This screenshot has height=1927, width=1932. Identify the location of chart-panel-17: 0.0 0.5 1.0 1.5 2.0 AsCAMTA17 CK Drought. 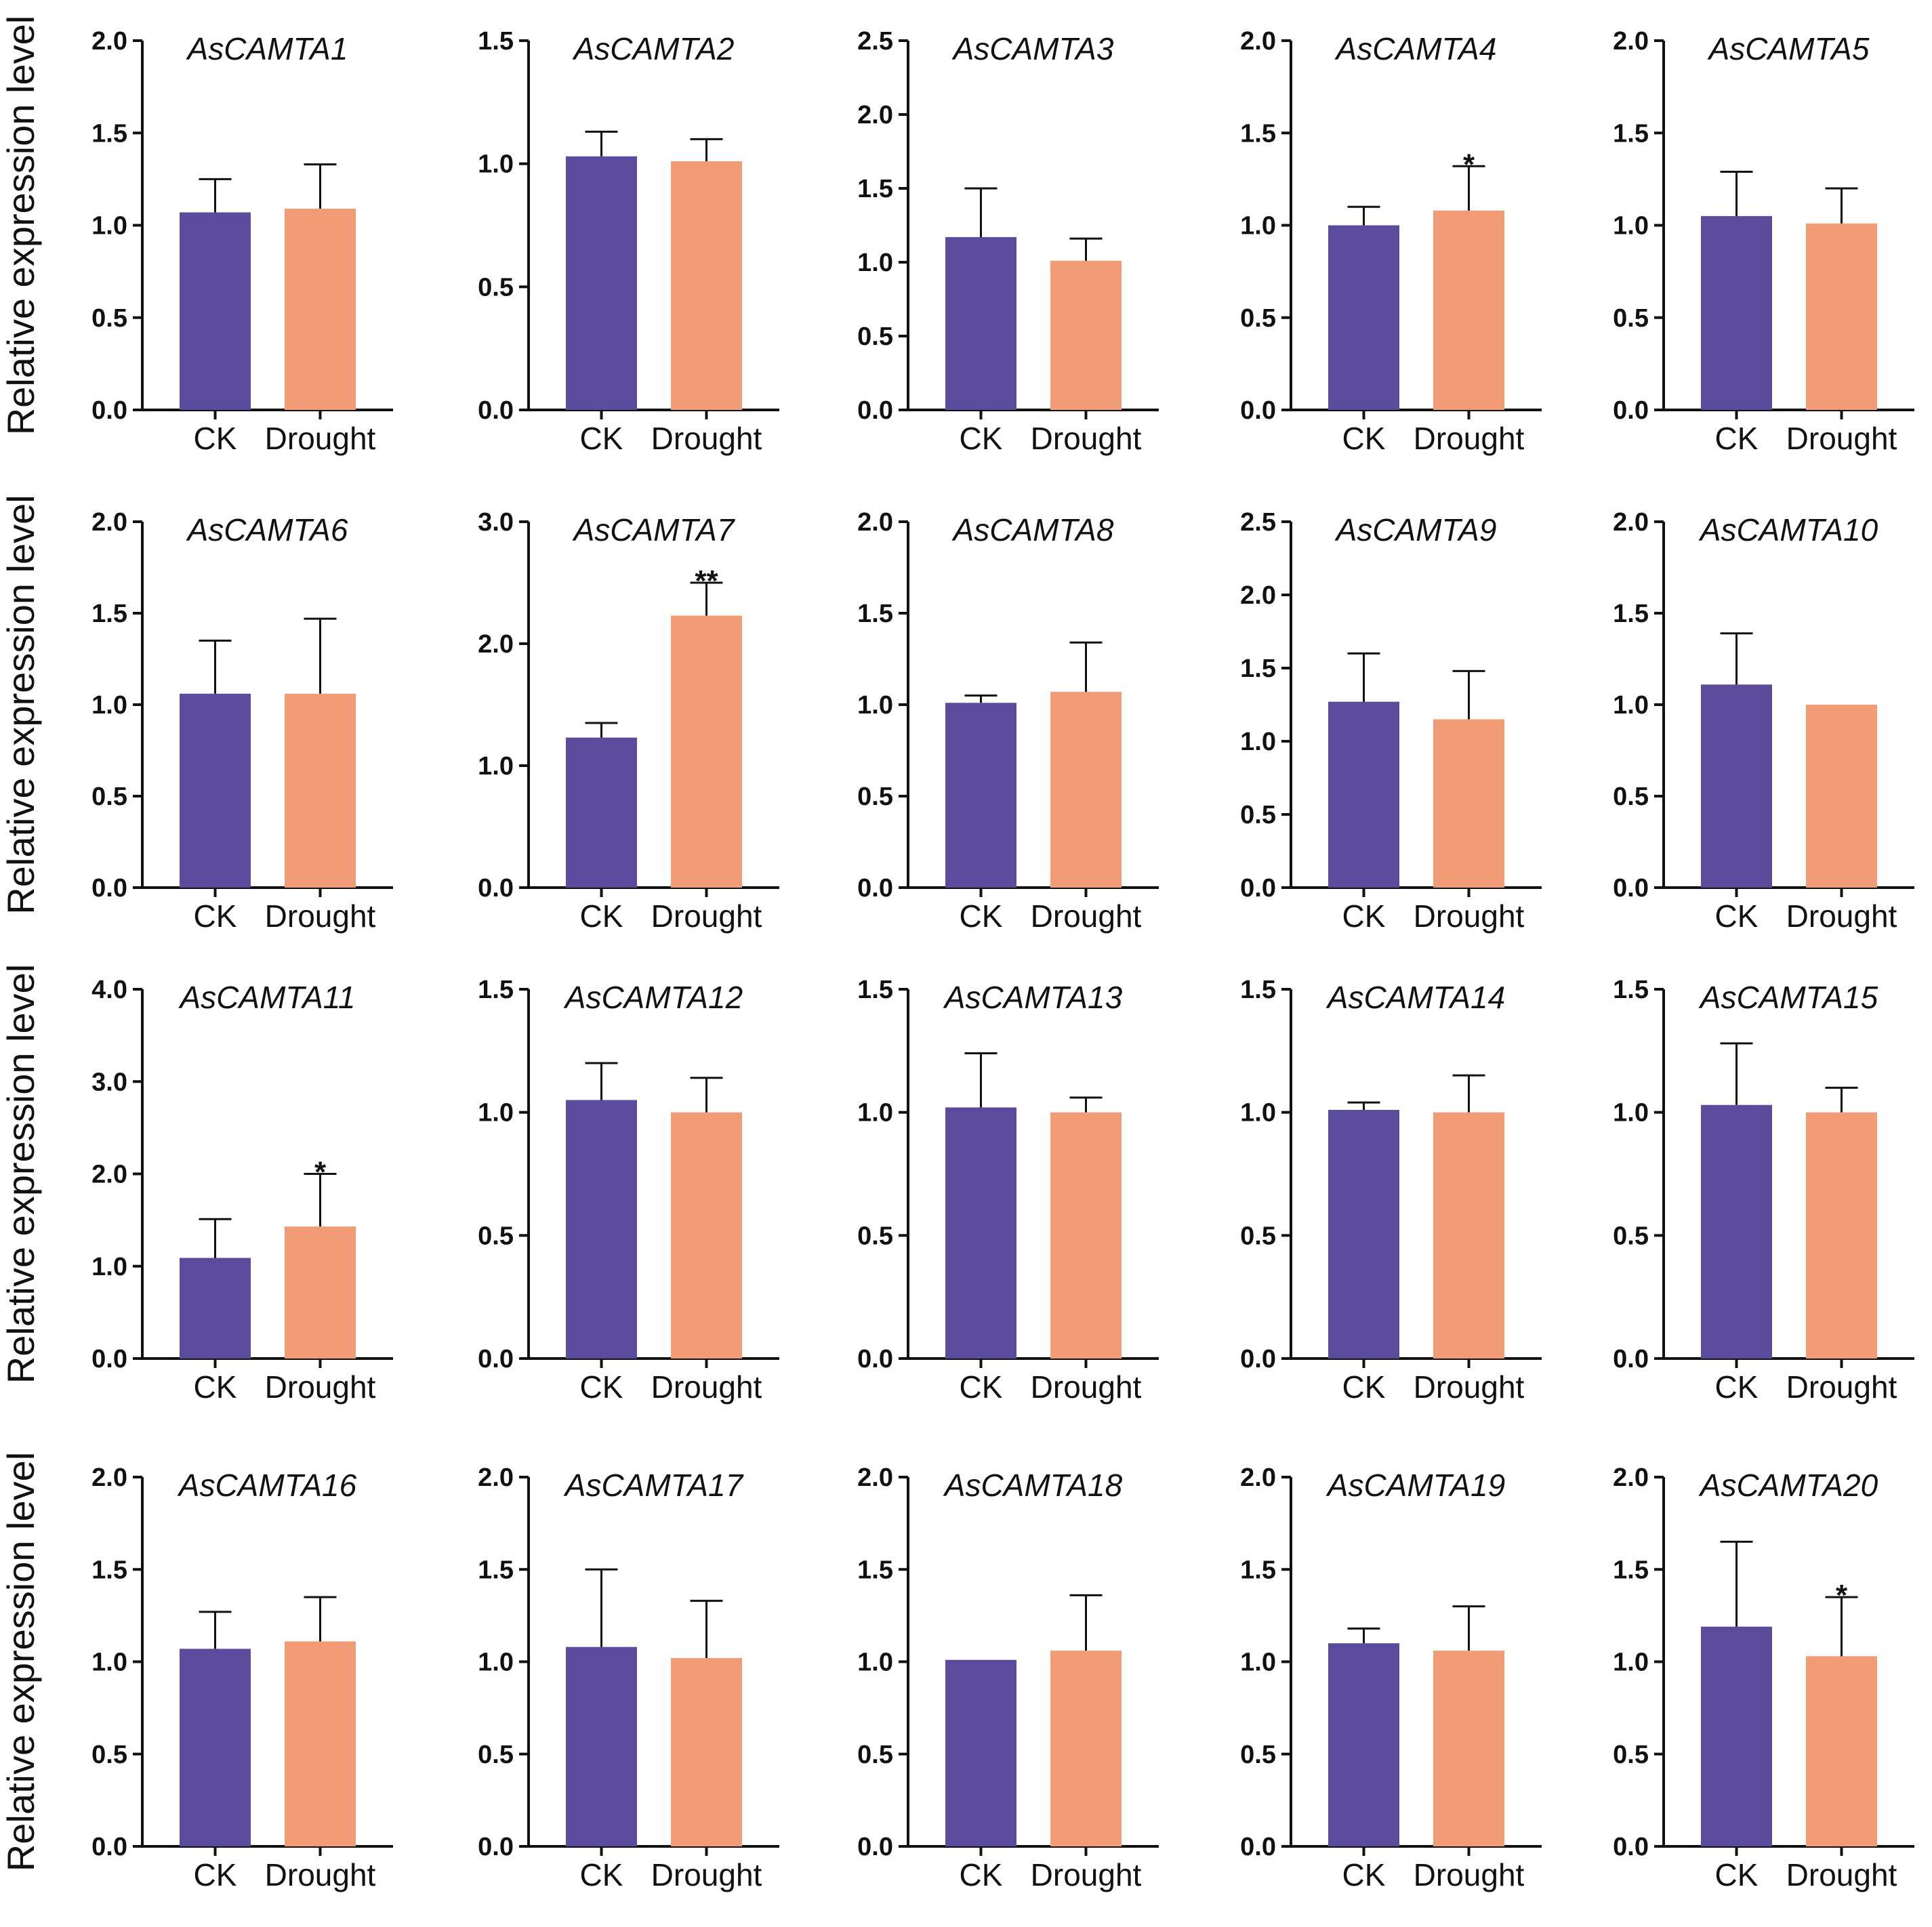
(629, 1678).